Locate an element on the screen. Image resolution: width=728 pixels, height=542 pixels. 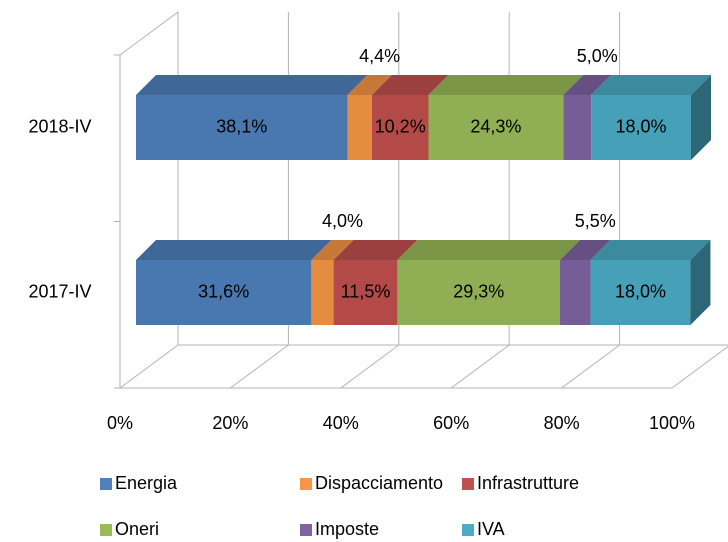
x-tick-label: 20% is located at coordinates (230, 423).